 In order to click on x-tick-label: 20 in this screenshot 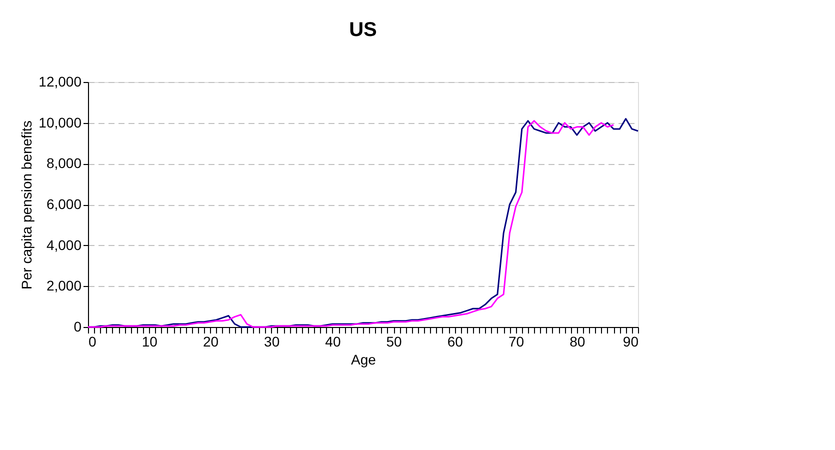, I will do `click(210, 342)`.